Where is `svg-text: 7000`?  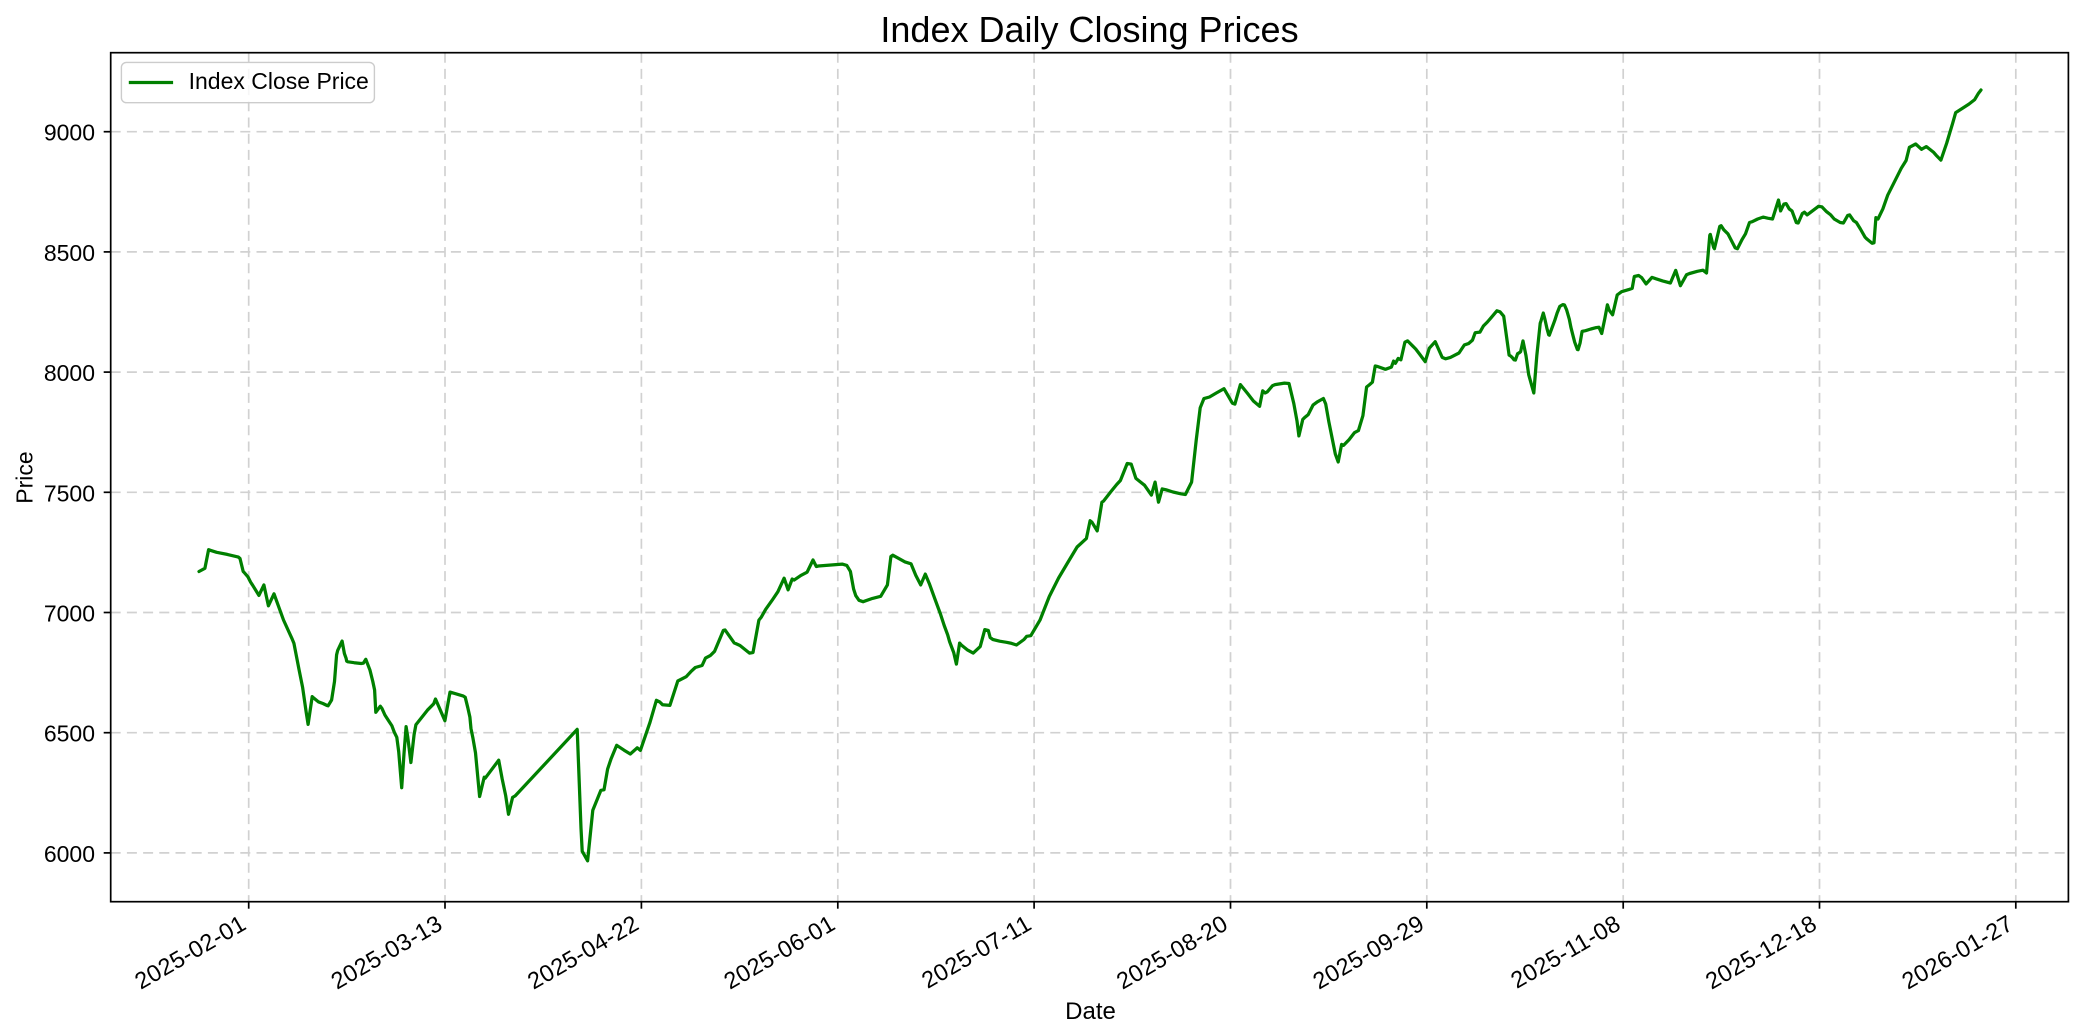 svg-text: 7000 is located at coordinates (69, 614).